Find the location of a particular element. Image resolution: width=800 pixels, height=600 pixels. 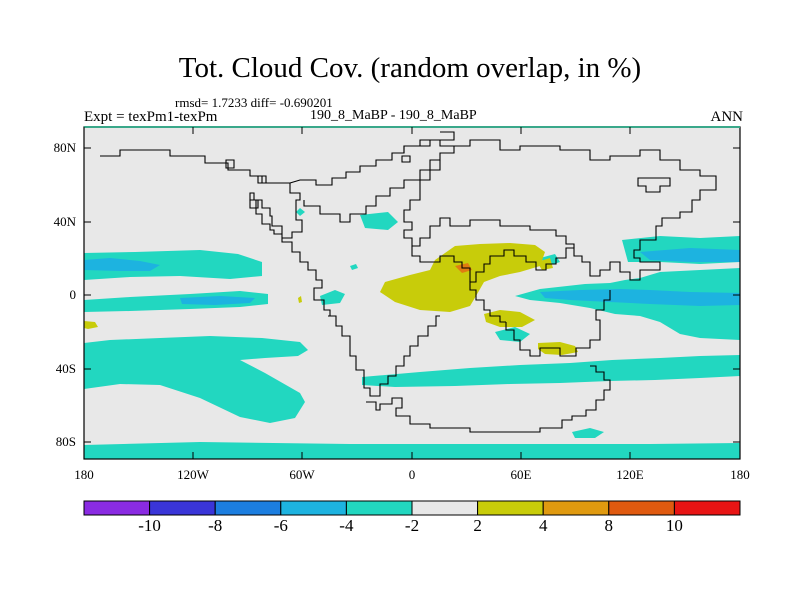

x-tick-label: 0 is located at coordinates (412, 474).